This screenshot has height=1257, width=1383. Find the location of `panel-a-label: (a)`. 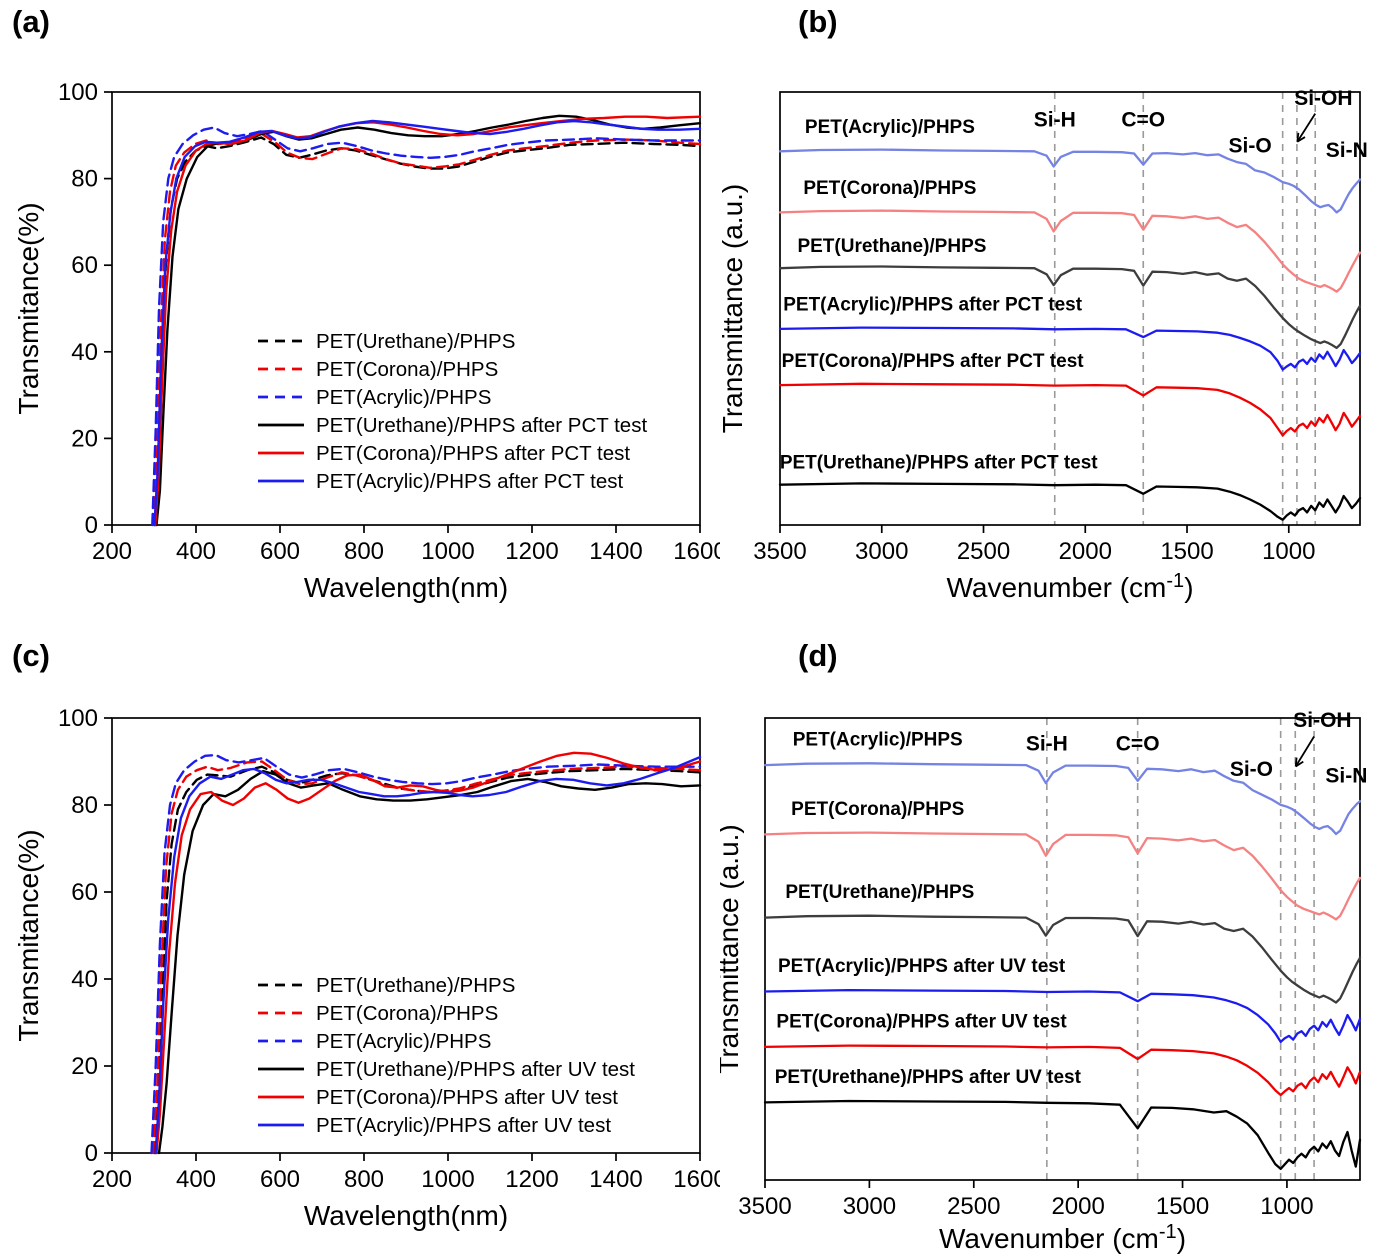

panel-a-label: (a) is located at coordinates (31, 21).